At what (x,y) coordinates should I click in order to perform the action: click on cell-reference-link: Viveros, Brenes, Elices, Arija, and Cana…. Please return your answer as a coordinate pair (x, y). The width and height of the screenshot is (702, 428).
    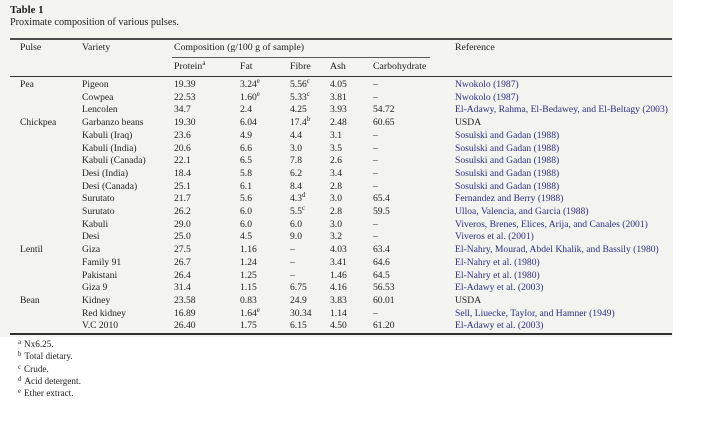
    Looking at the image, I should click on (551, 224).